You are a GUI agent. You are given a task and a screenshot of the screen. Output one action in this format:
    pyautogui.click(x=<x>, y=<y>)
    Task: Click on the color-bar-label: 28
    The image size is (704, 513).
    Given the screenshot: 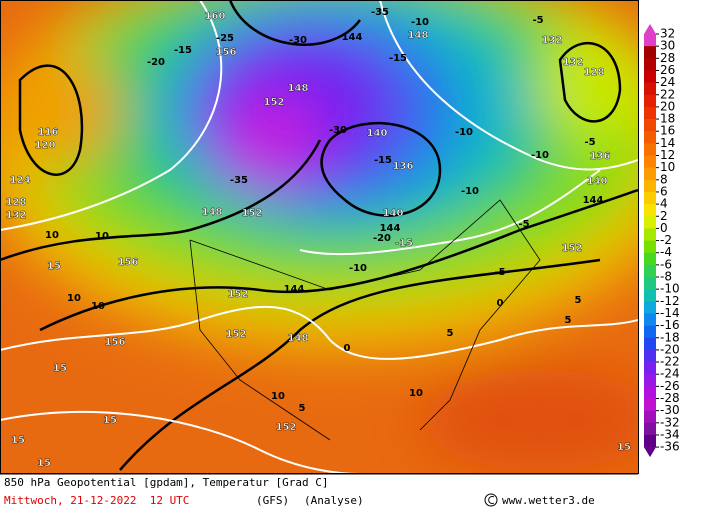 What is the action you would take?
    pyautogui.click(x=667, y=58)
    